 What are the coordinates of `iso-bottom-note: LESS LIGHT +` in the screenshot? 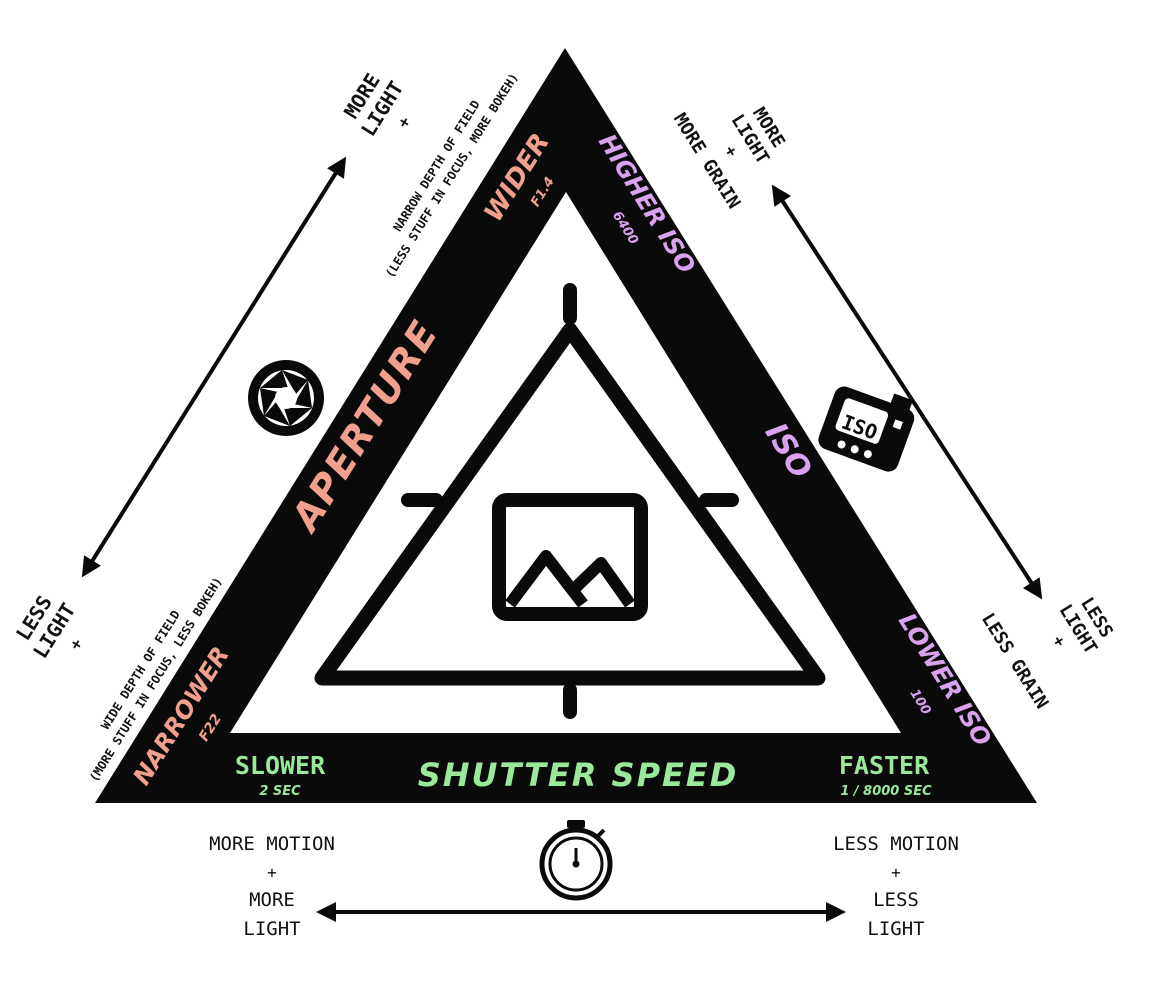 It's located at (1083, 626).